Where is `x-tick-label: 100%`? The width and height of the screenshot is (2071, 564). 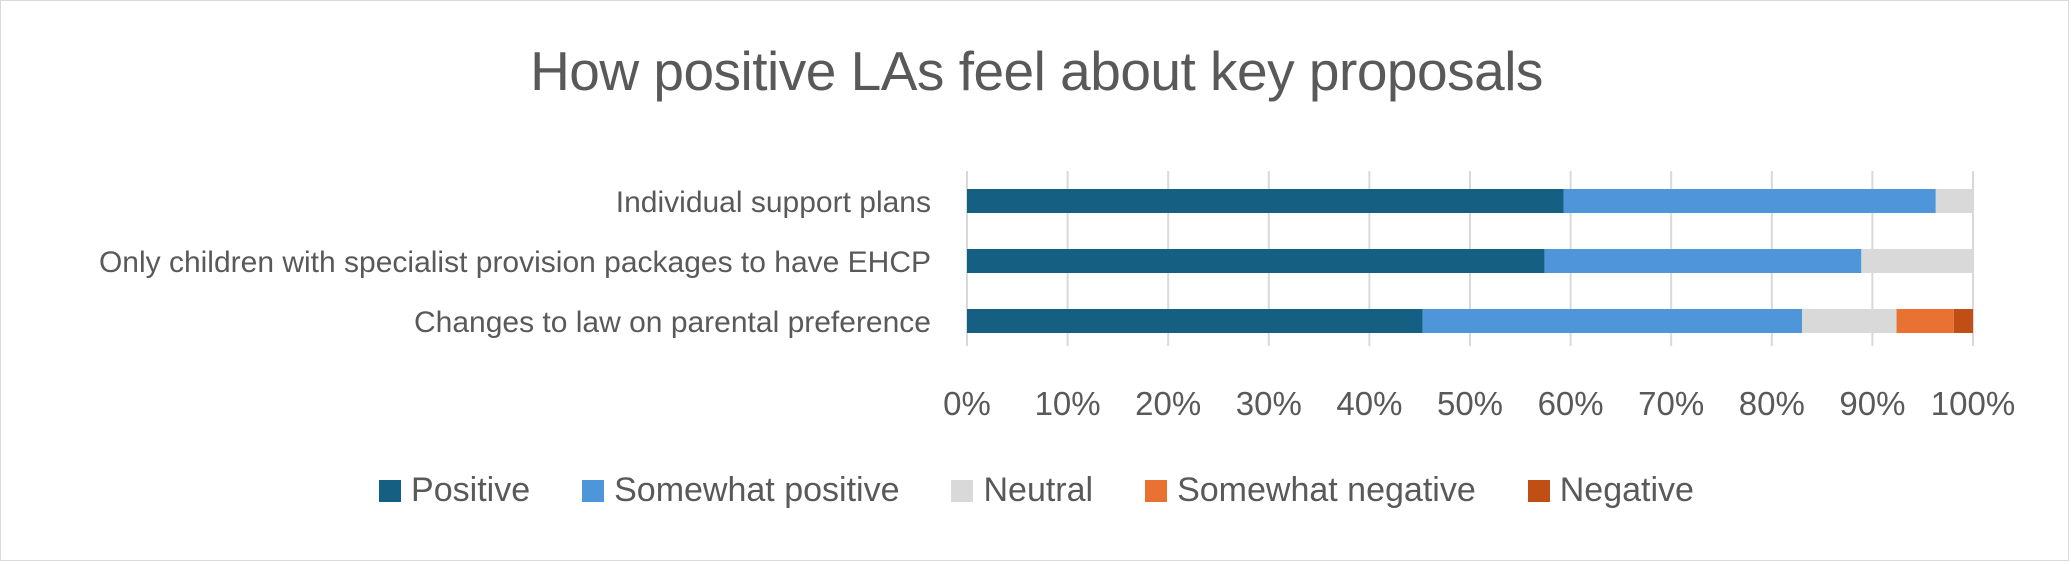 x-tick-label: 100% is located at coordinates (1973, 403).